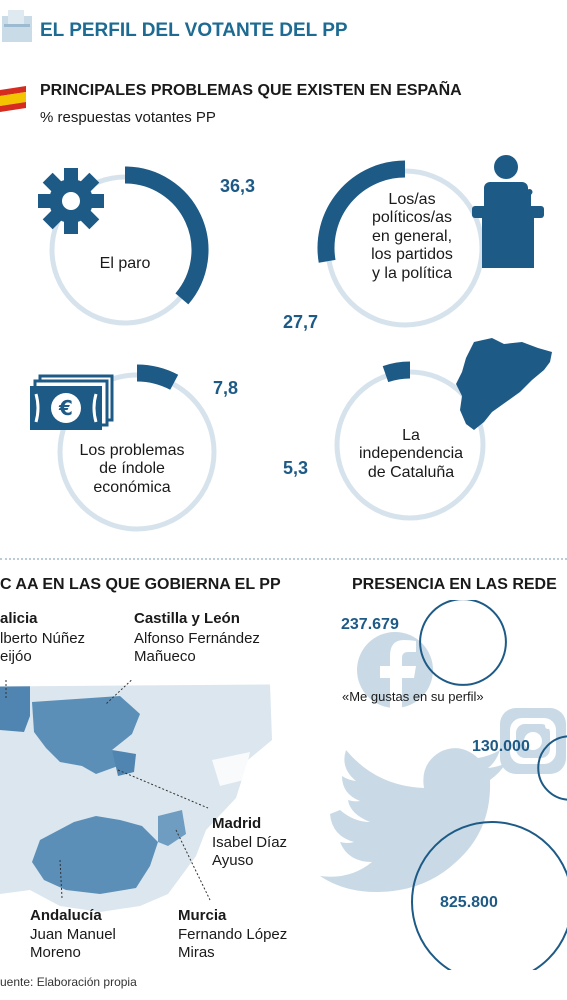 This screenshot has height=1000, width=567. Describe the element at coordinates (43, 638) in the screenshot. I see `region-president-line: lberto Núñez` at that location.